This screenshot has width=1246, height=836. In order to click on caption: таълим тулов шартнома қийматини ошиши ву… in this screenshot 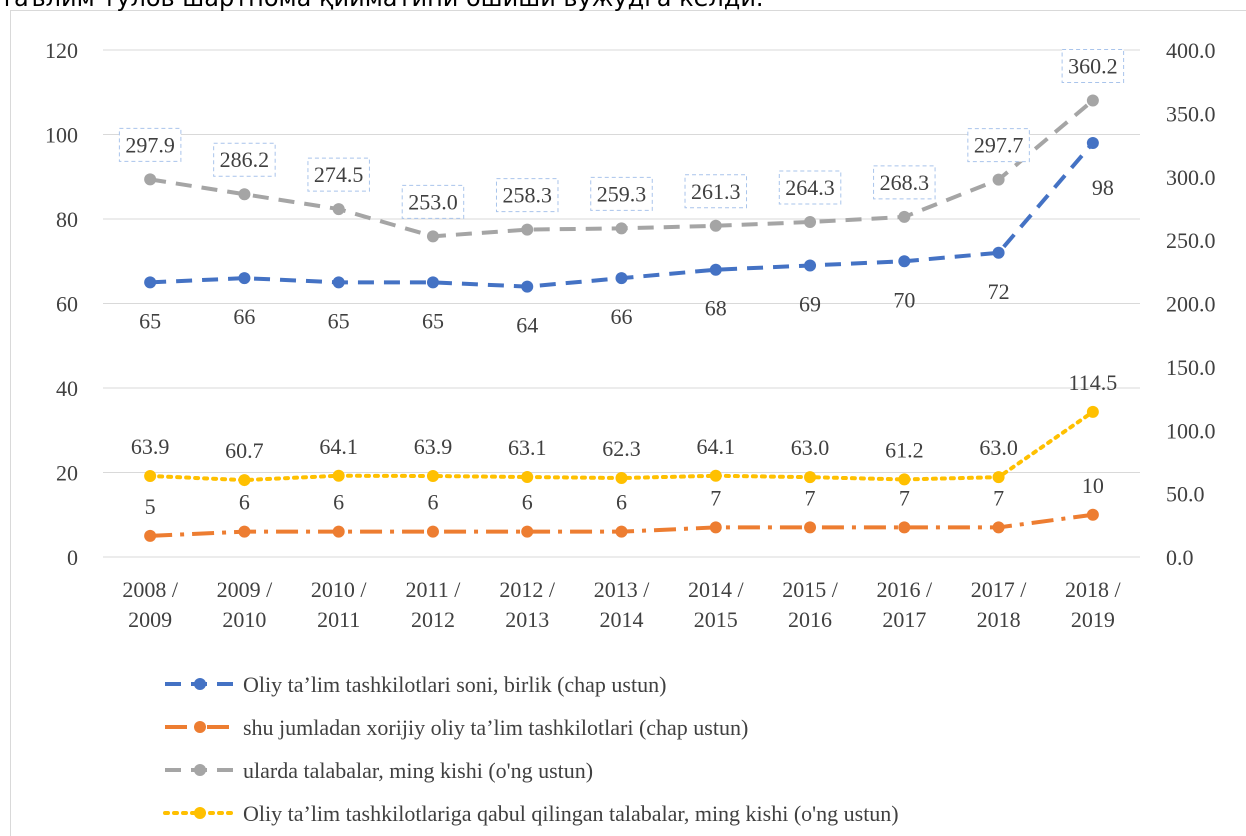, I will do `click(382, 6)`.